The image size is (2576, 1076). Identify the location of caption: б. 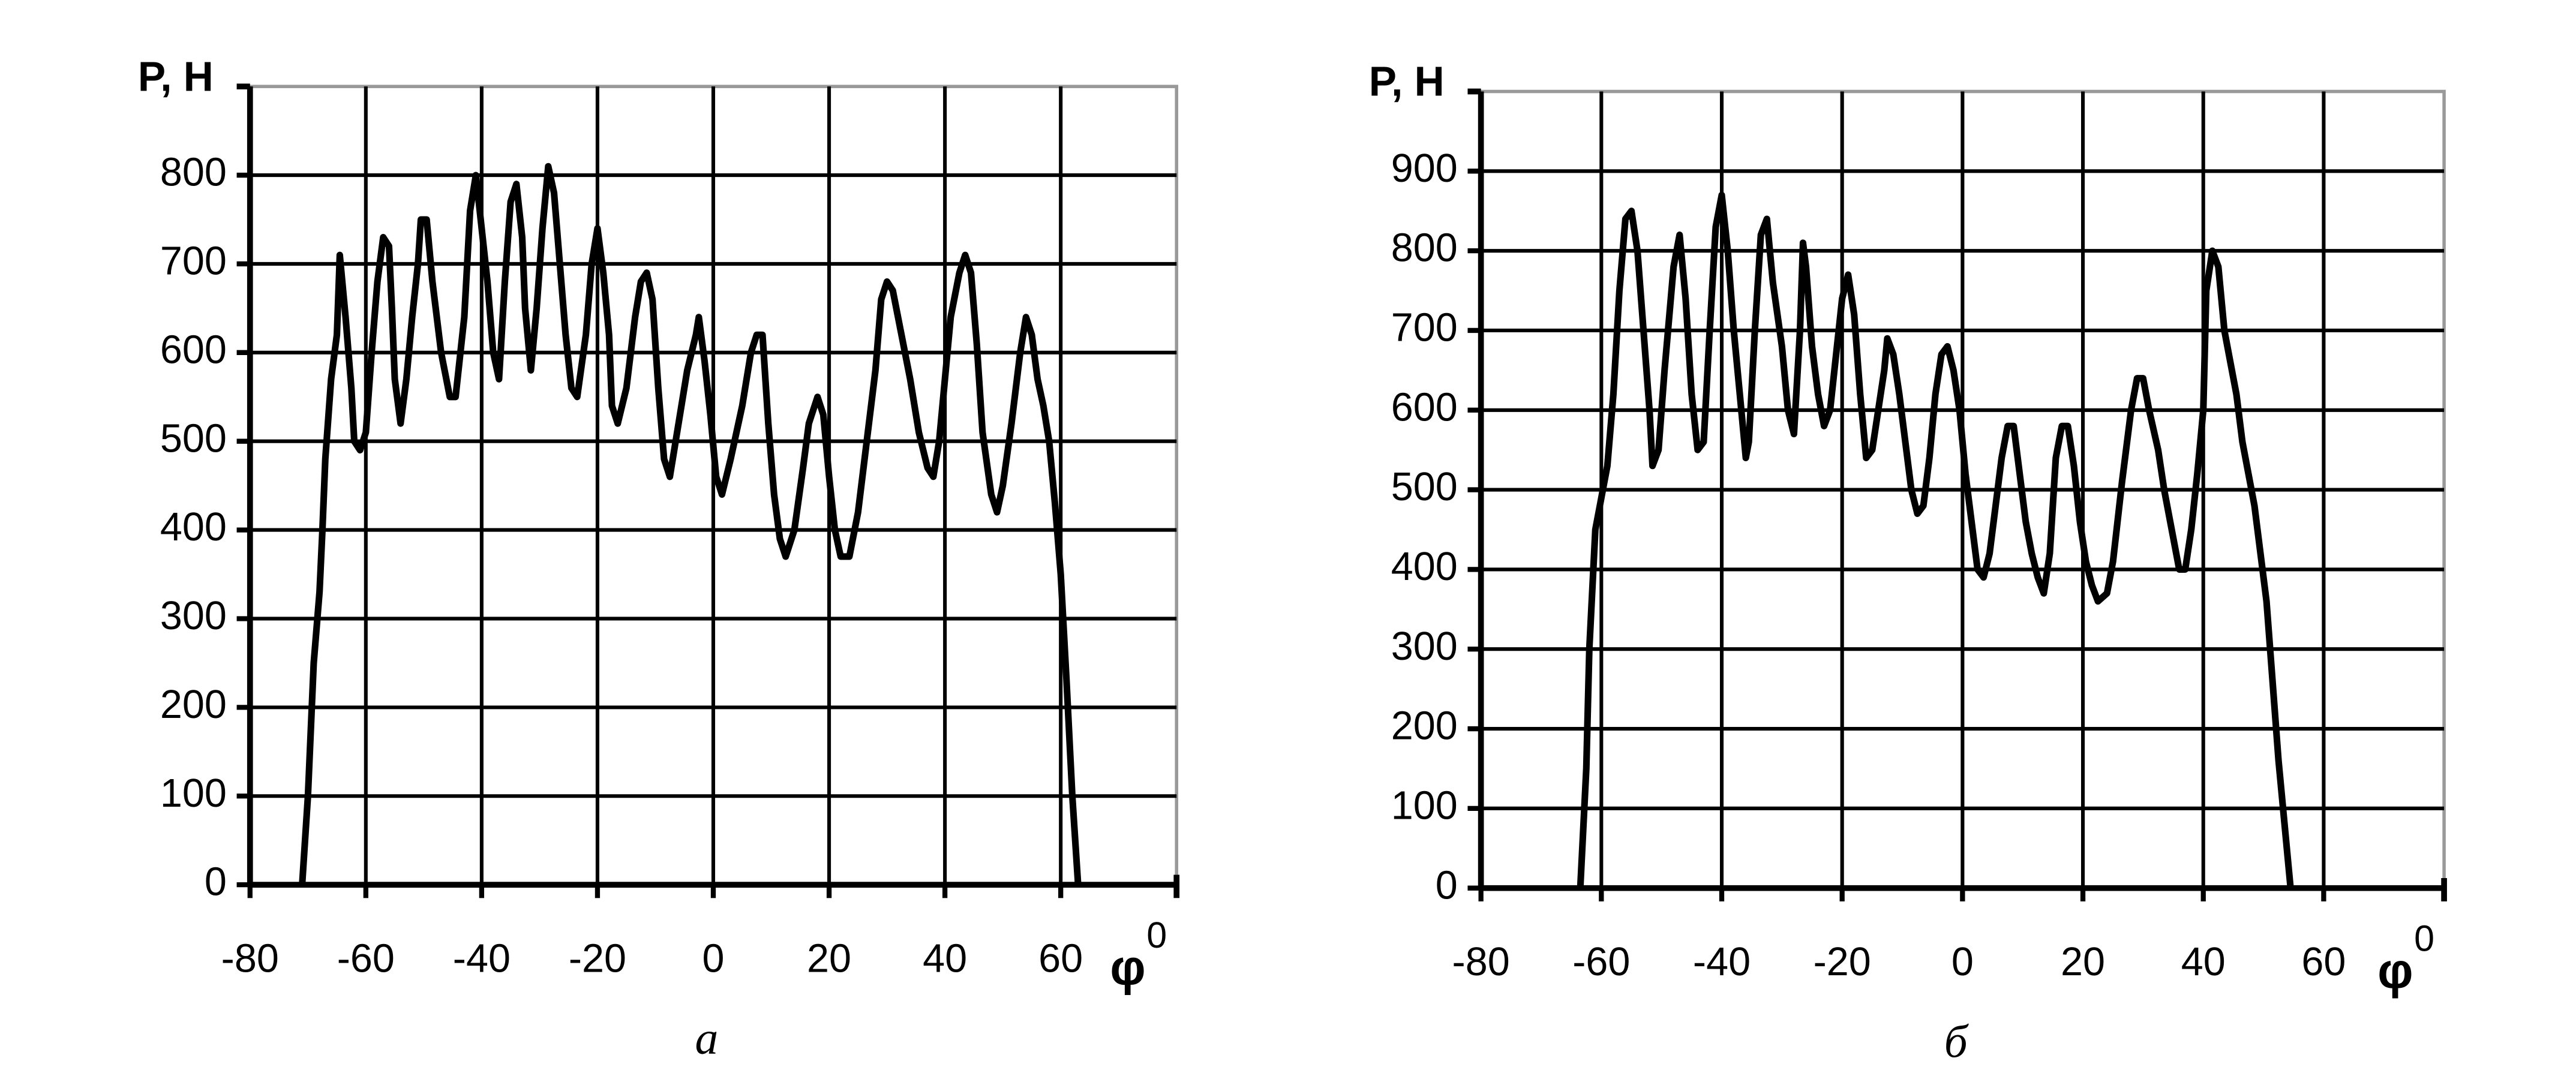
(1957, 1041).